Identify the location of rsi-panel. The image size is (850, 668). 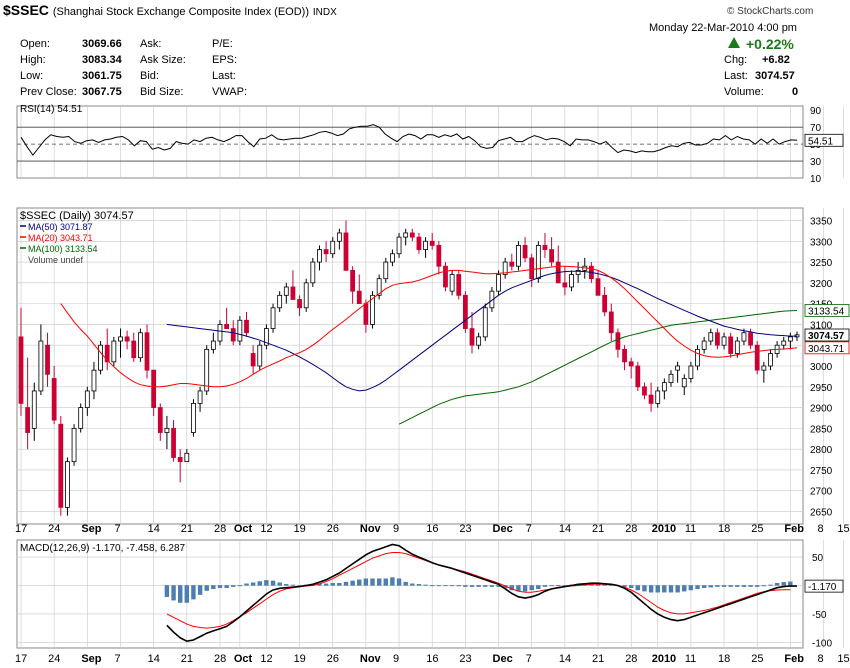
(410, 142).